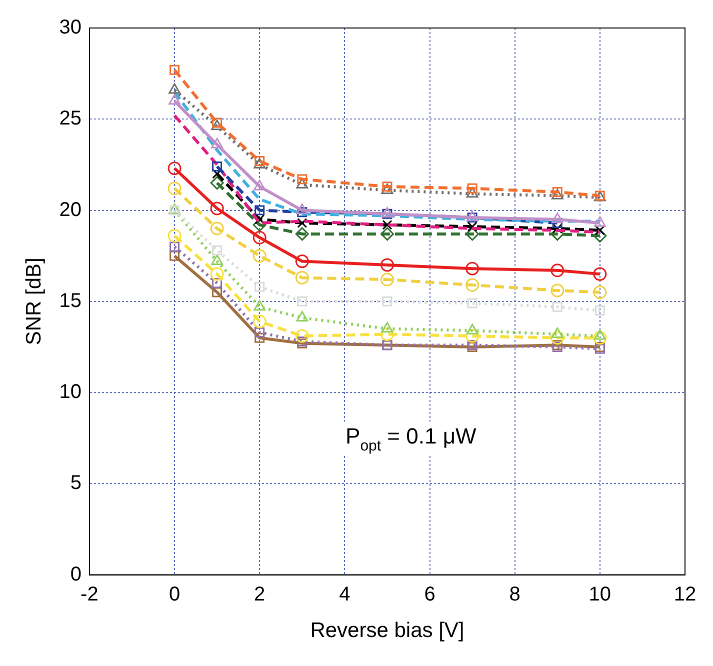 The width and height of the screenshot is (713, 666). What do you see at coordinates (70, 119) in the screenshot?
I see `y-tick-label: 25` at bounding box center [70, 119].